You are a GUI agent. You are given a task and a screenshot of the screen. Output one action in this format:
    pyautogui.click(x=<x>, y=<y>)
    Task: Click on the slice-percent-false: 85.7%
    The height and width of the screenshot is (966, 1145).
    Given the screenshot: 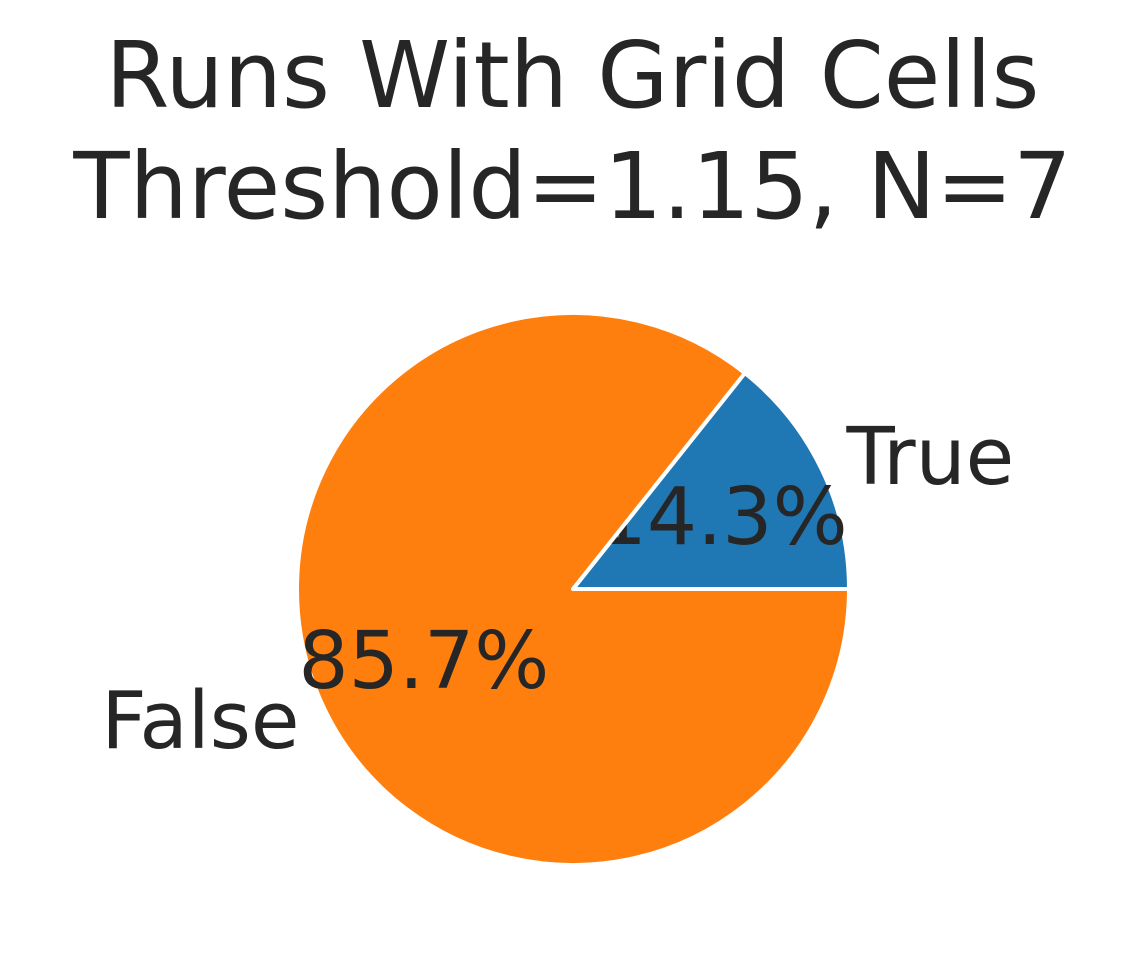 What is the action you would take?
    pyautogui.click(x=423, y=661)
    